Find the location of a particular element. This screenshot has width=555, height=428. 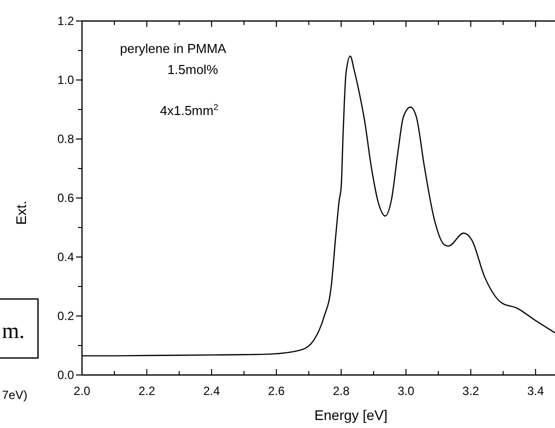

y-axis-title: Ext. is located at coordinates (21, 212).